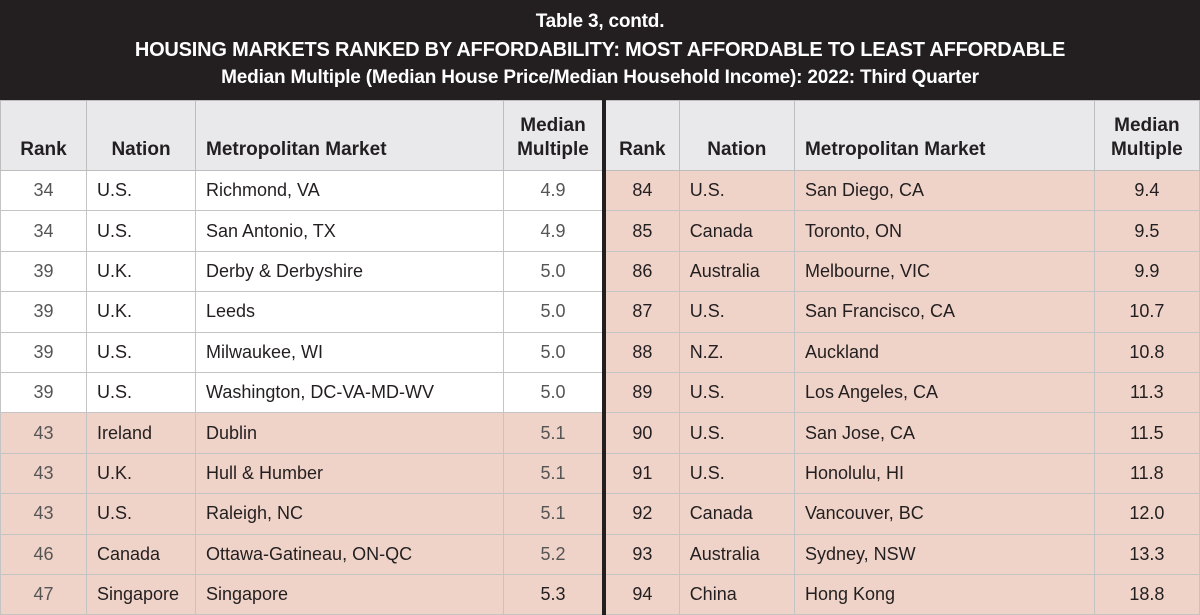  What do you see at coordinates (301, 190) in the screenshot?
I see `table-row: 34 U.S. Richmond, VA 4.9` at bounding box center [301, 190].